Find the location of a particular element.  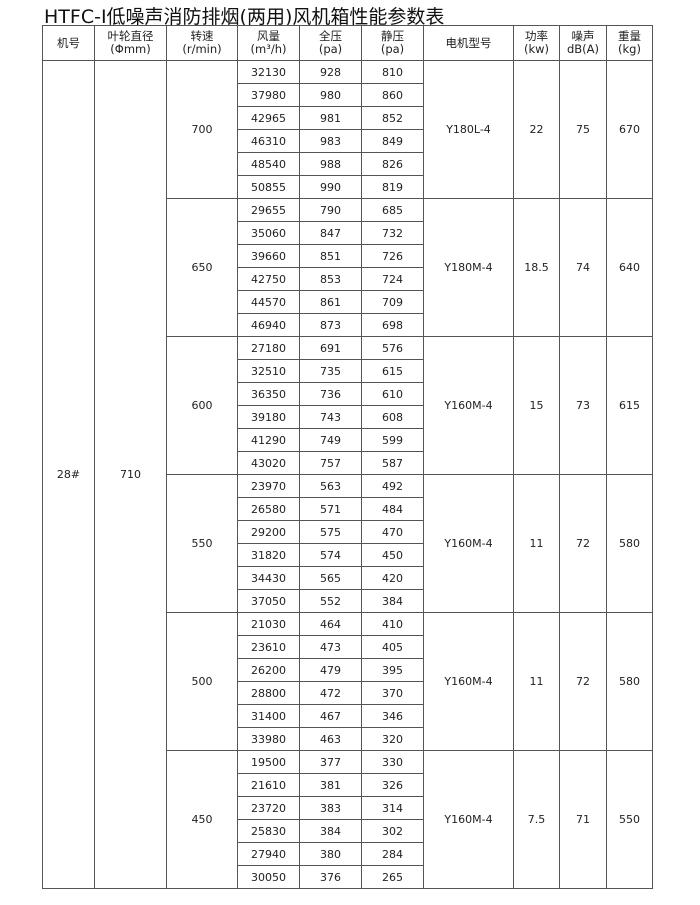

weight-cell: 670 is located at coordinates (629, 129).